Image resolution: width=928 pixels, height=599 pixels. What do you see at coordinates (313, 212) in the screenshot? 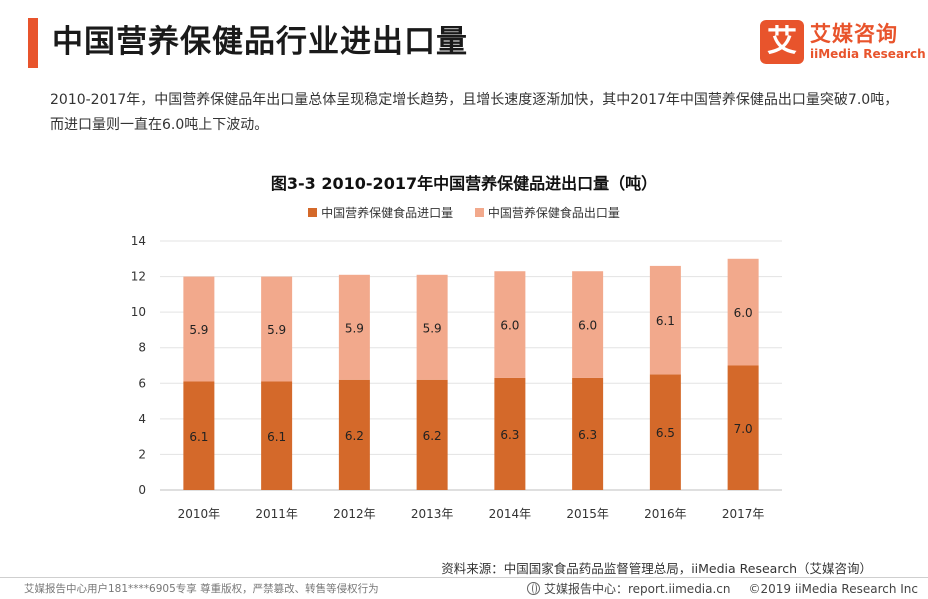
I see `legend-swatch-import` at bounding box center [313, 212].